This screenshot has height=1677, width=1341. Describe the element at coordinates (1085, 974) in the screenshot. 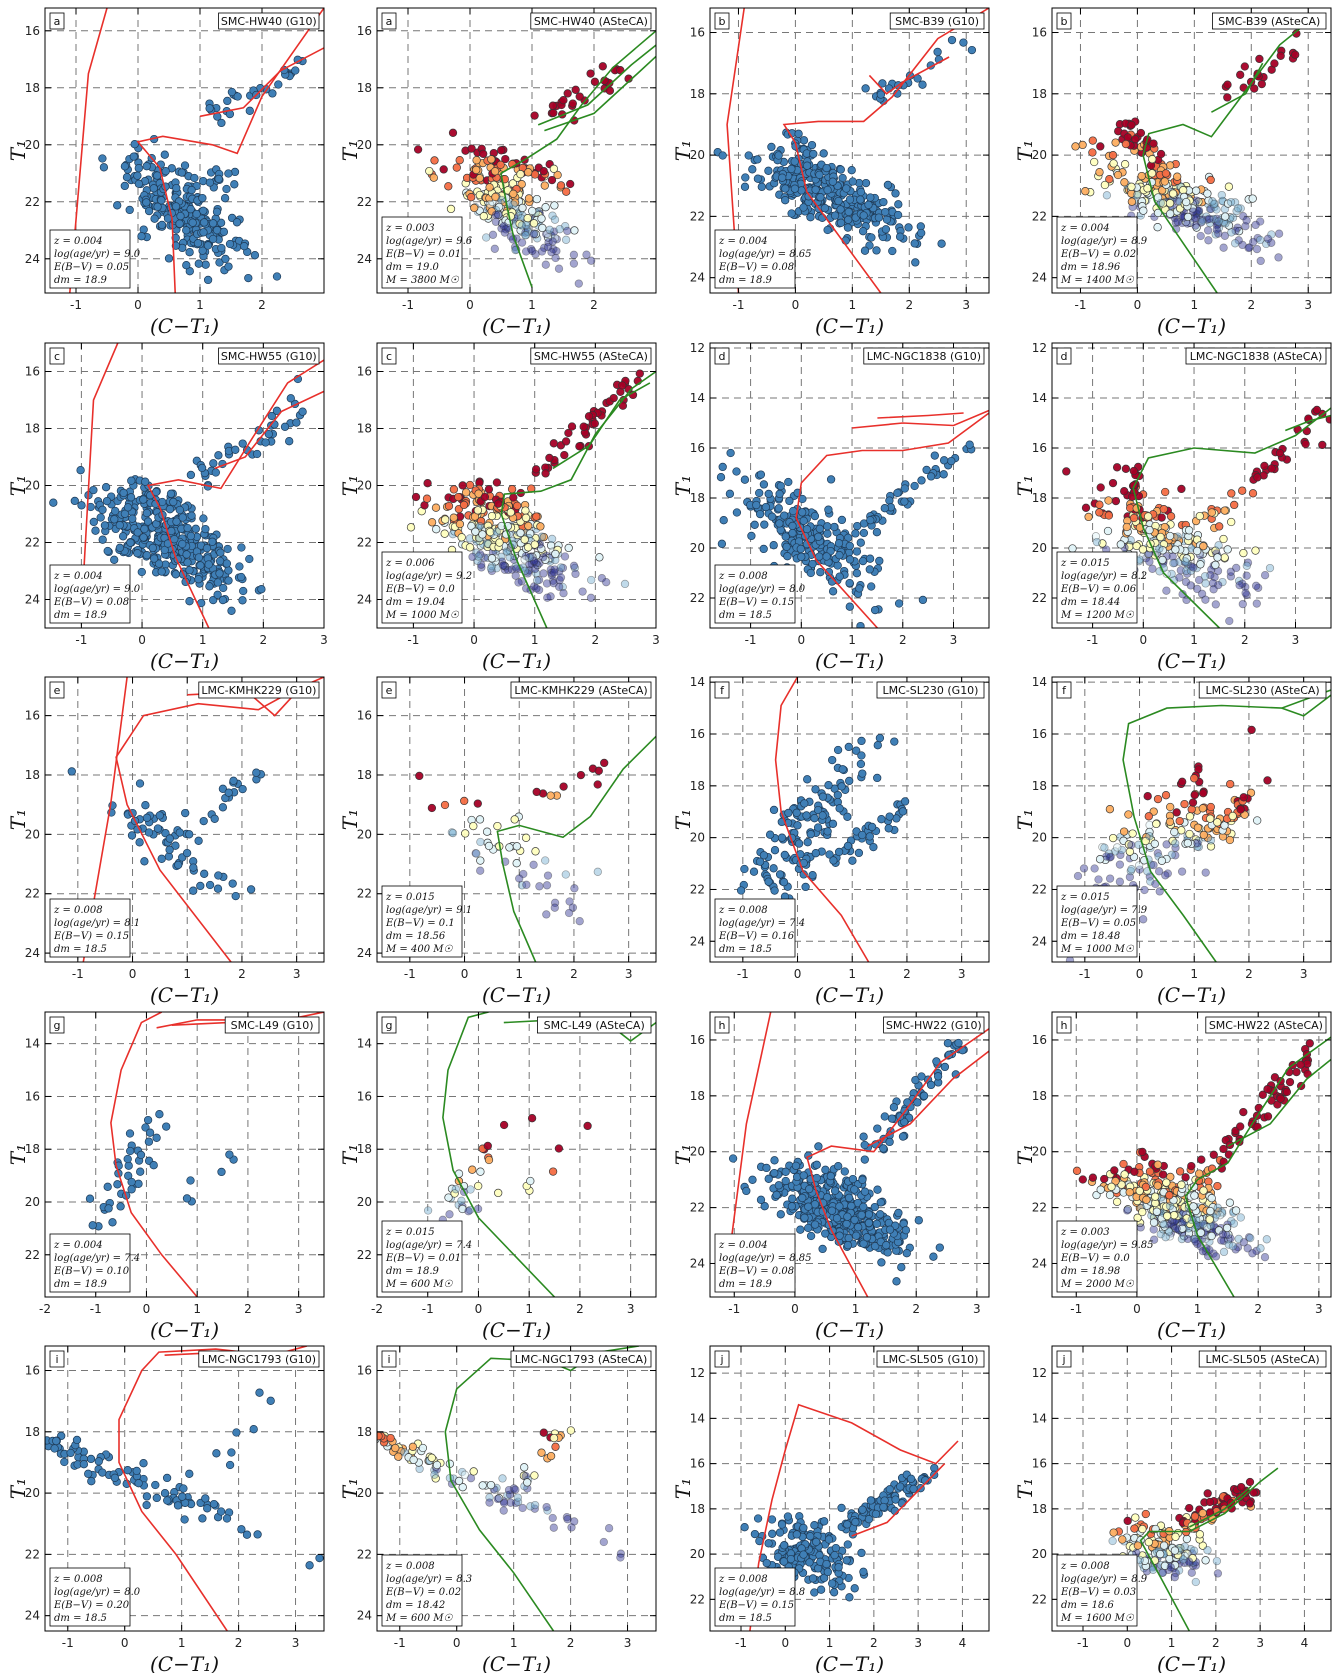

I see `x-tick-label: -1` at that location.